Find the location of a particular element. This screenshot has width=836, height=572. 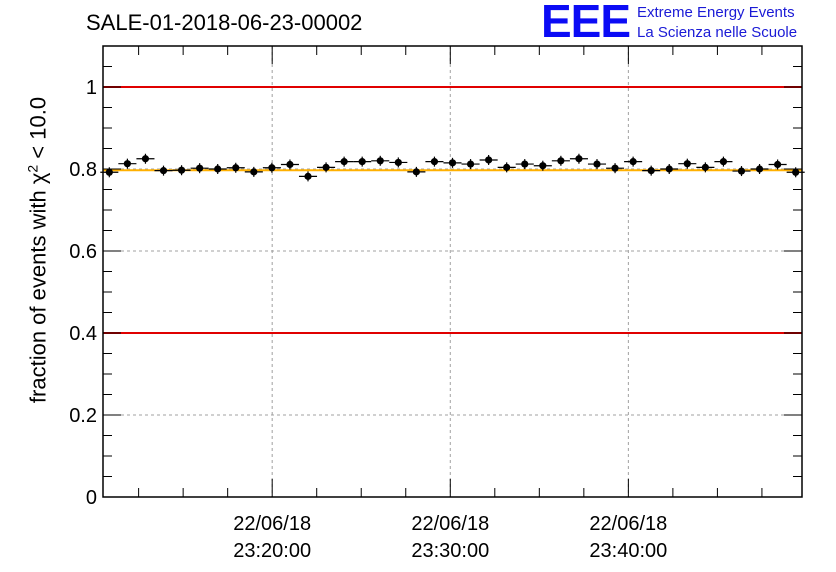

y-tick-label: 0.6 is located at coordinates (83, 252).